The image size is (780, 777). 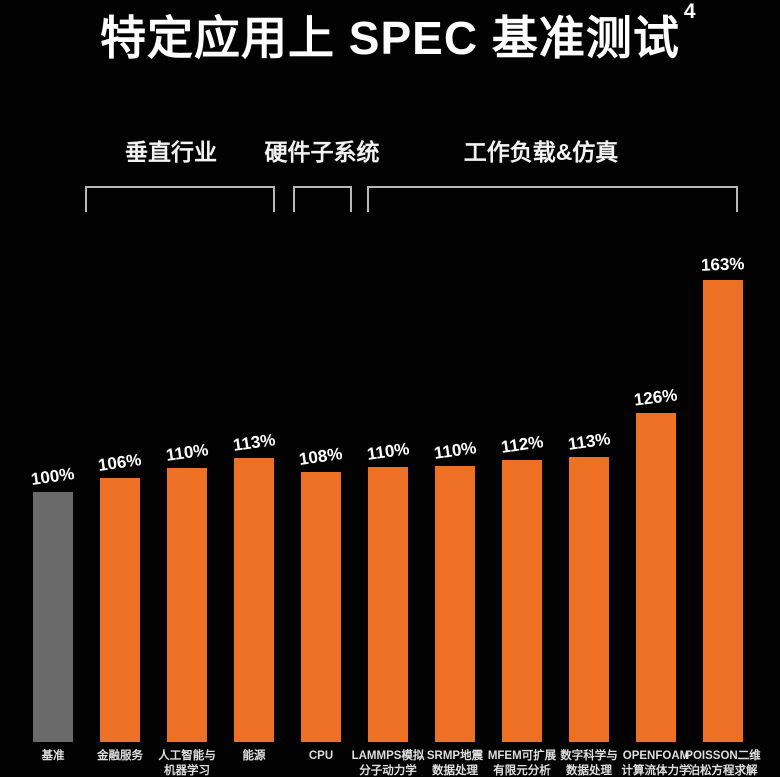 What do you see at coordinates (589, 756) in the screenshot?
I see `bar-category-label-line: 数字科学与` at bounding box center [589, 756].